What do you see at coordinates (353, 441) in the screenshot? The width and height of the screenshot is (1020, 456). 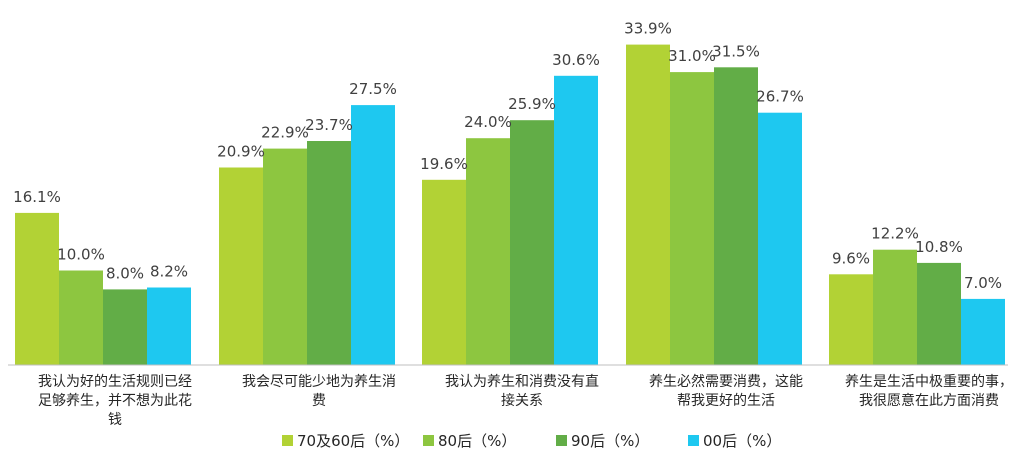 I see `legend-label-0: 70及60后（%）` at bounding box center [353, 441].